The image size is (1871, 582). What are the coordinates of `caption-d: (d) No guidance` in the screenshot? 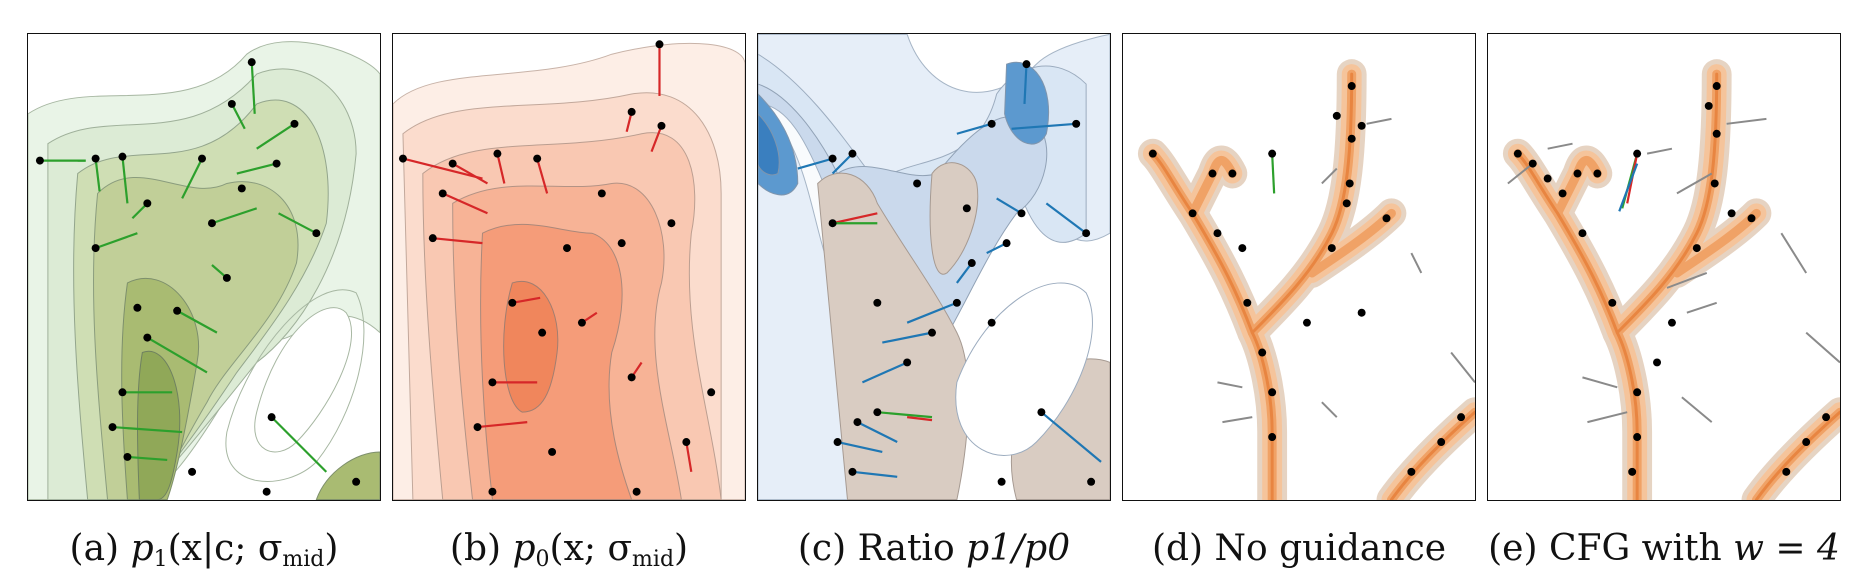 It's located at (1299, 548).